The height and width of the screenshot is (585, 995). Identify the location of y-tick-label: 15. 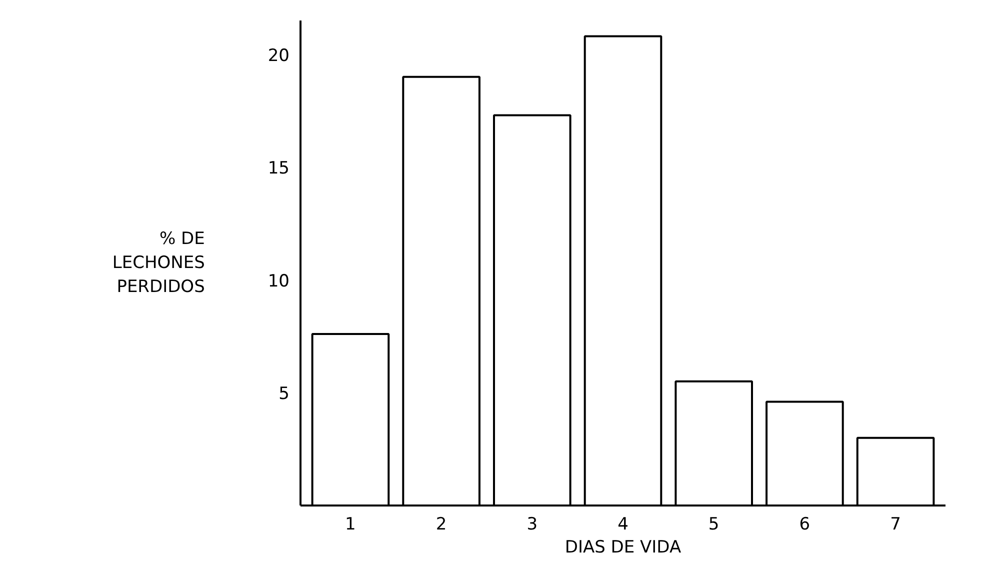
(279, 168).